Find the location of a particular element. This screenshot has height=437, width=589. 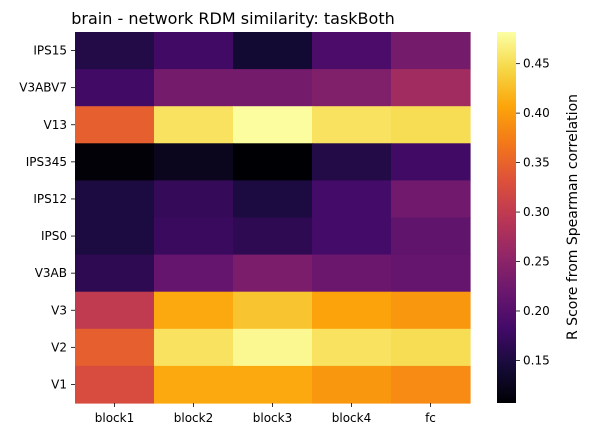

colorbar is located at coordinates (506, 217).